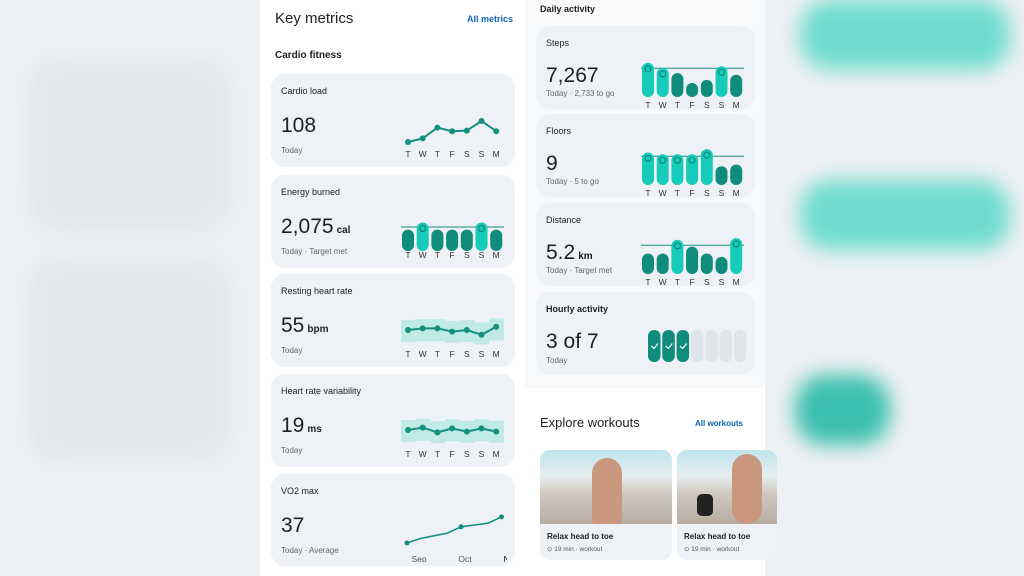 Image resolution: width=1024 pixels, height=576 pixels. Describe the element at coordinates (343, 230) in the screenshot. I see `card-unit: cal` at that location.